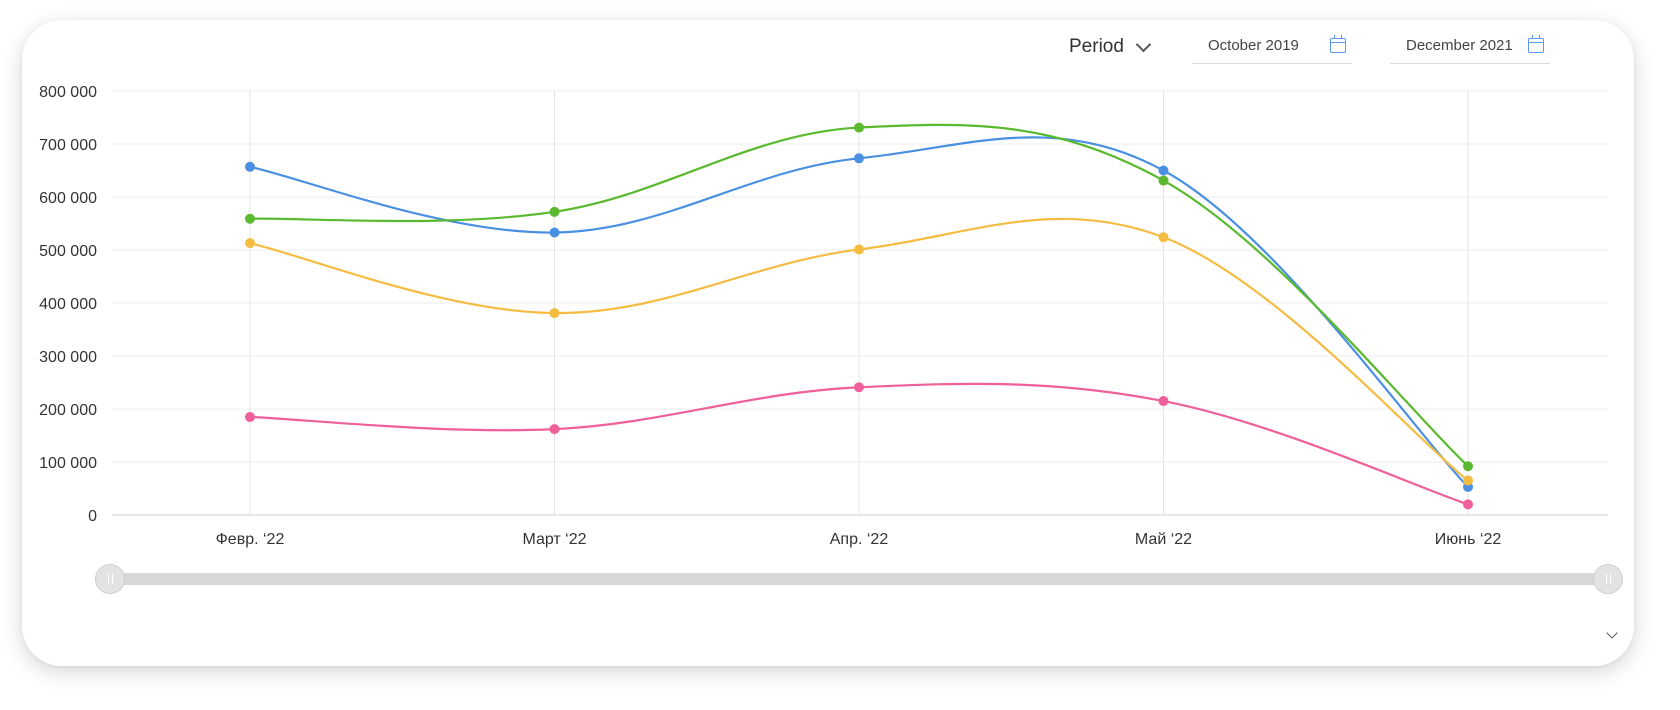 Image resolution: width=1680 pixels, height=710 pixels. Describe the element at coordinates (554, 539) in the screenshot. I see `x-tick-label: Март ‘22` at that location.